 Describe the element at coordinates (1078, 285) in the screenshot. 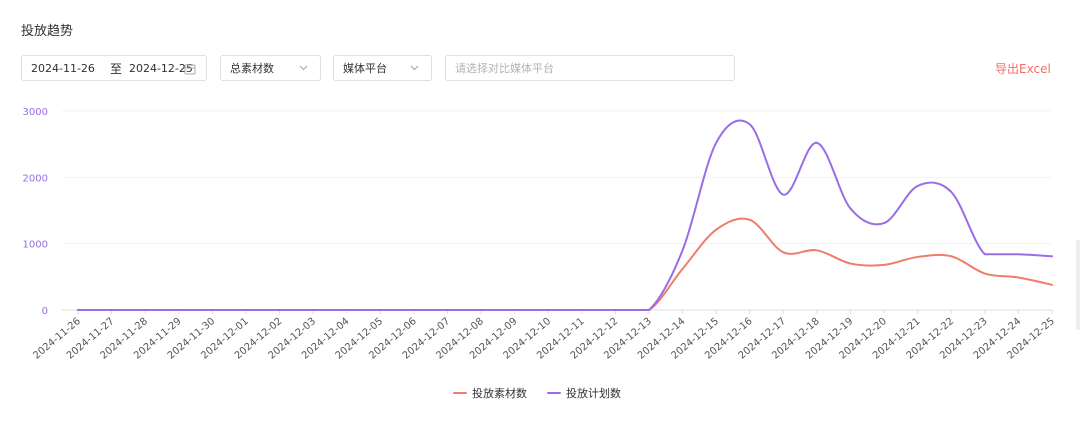

I see `scrollbar-handle` at that location.